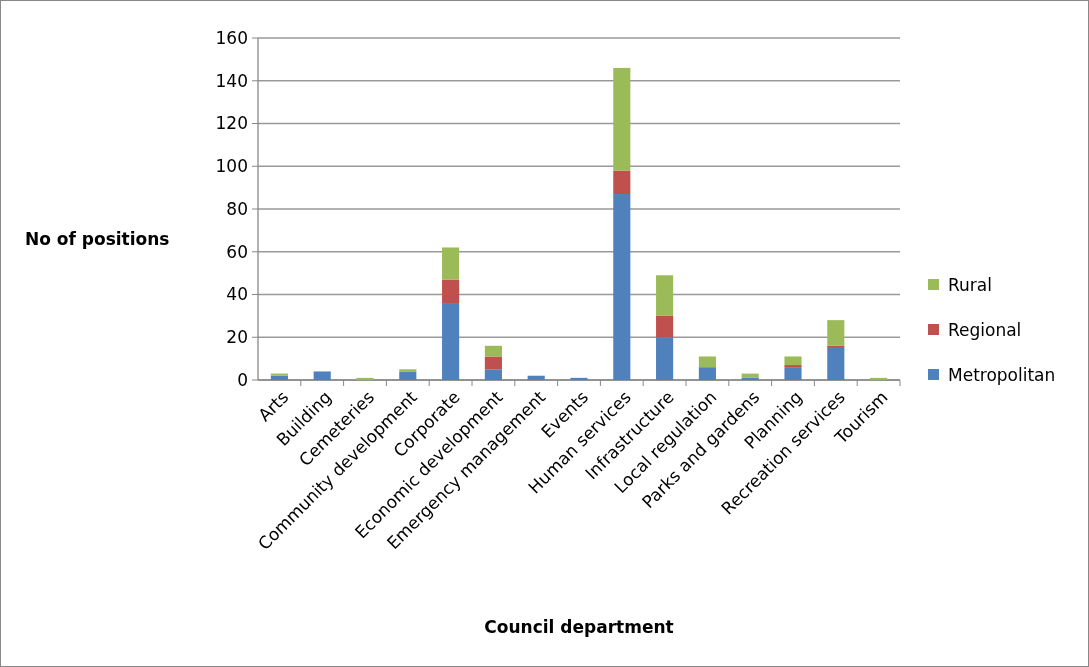 This screenshot has width=1089, height=667. What do you see at coordinates (242, 379) in the screenshot?
I see `y-tick-label: 0` at bounding box center [242, 379].